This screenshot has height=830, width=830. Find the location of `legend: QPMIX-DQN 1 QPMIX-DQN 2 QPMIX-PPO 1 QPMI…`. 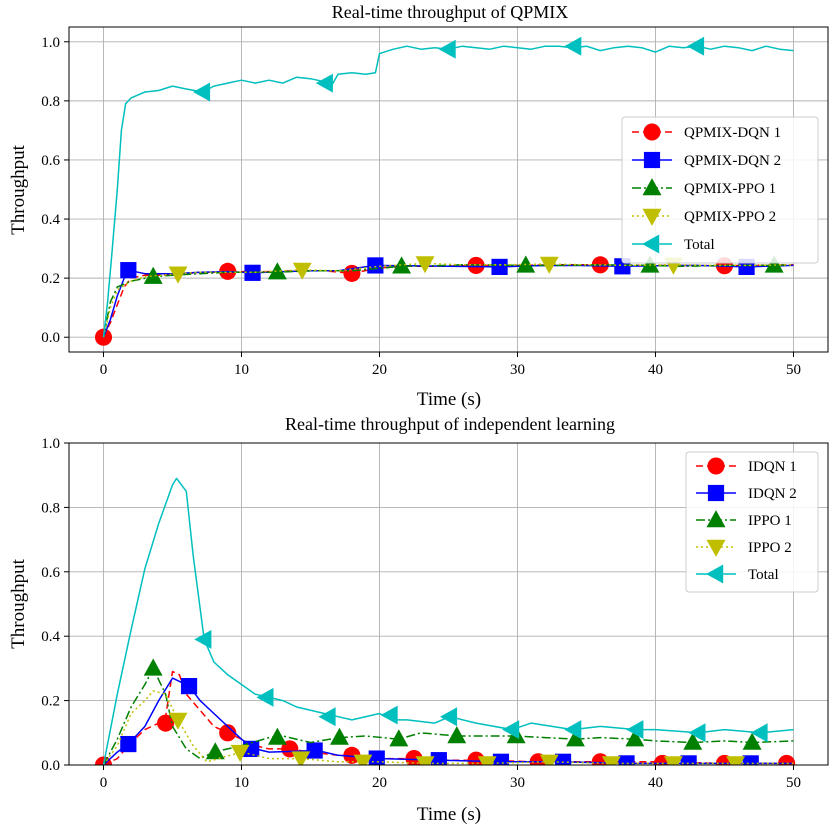

legend: QPMIX-DQN 1 QPMIX-DQN 2 QPMIX-PPO 1 QPMI… is located at coordinates (720, 190).